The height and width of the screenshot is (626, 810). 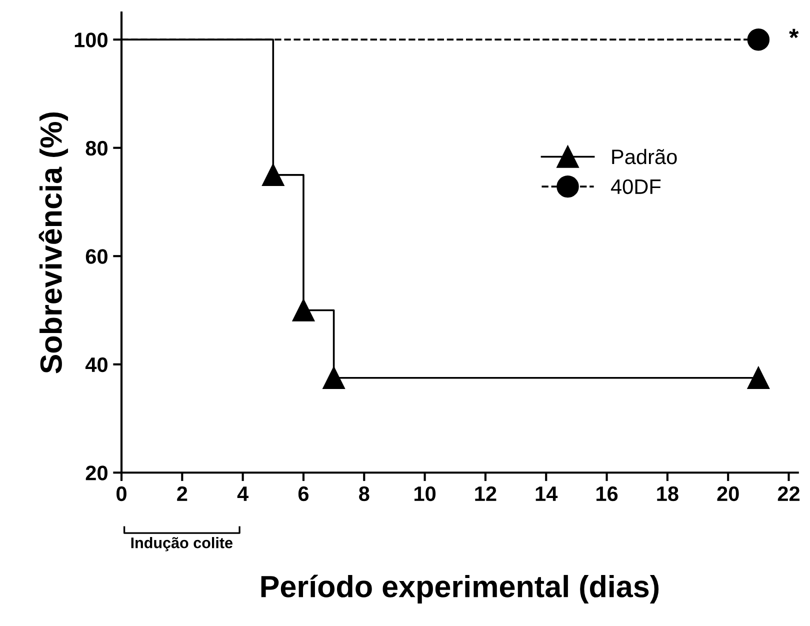 What do you see at coordinates (644, 156) in the screenshot?
I see `legend-label: Padrão` at bounding box center [644, 156].